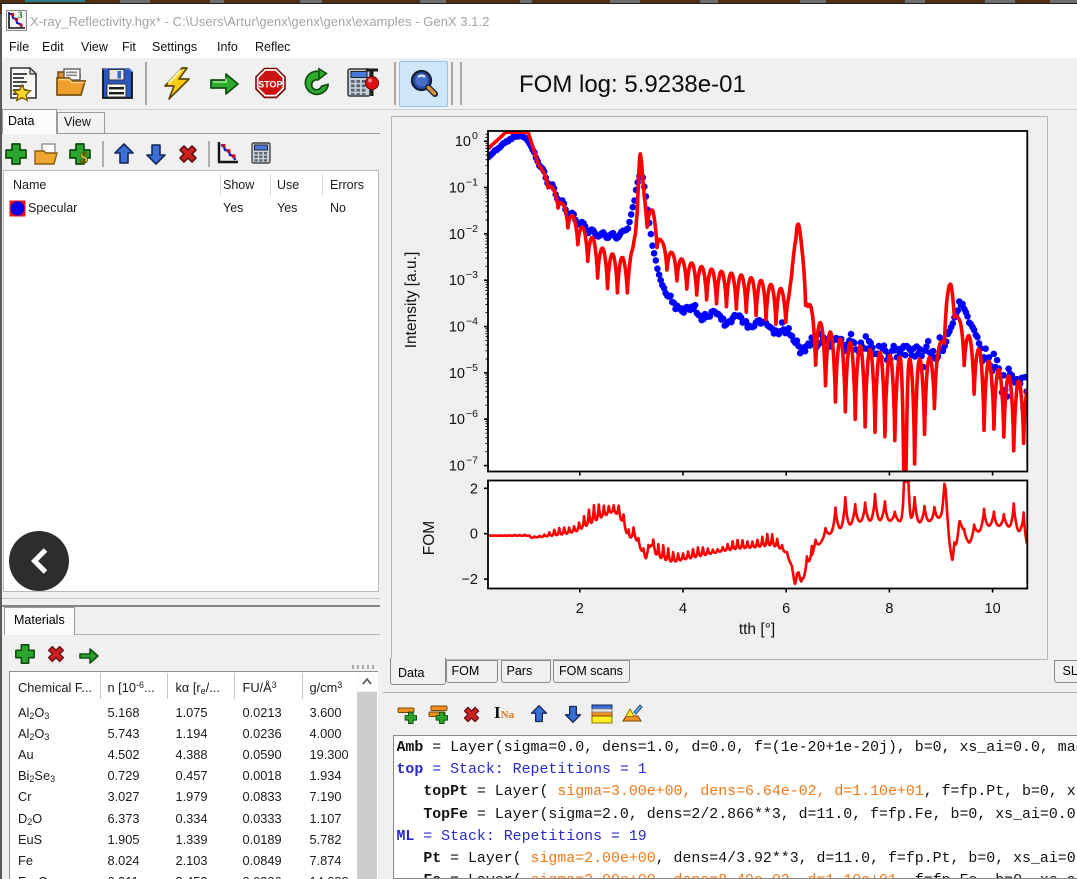  What do you see at coordinates (786, 609) in the screenshot?
I see `svg-text: 6` at bounding box center [786, 609].